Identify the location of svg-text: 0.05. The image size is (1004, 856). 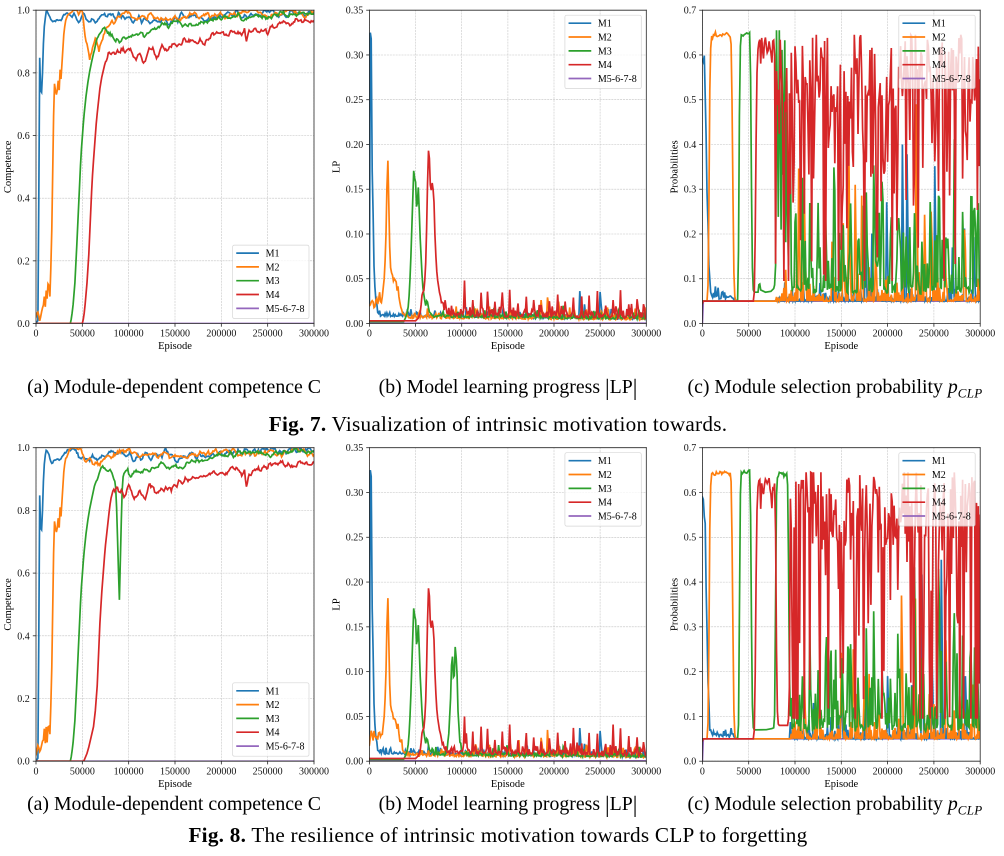
(355, 717).